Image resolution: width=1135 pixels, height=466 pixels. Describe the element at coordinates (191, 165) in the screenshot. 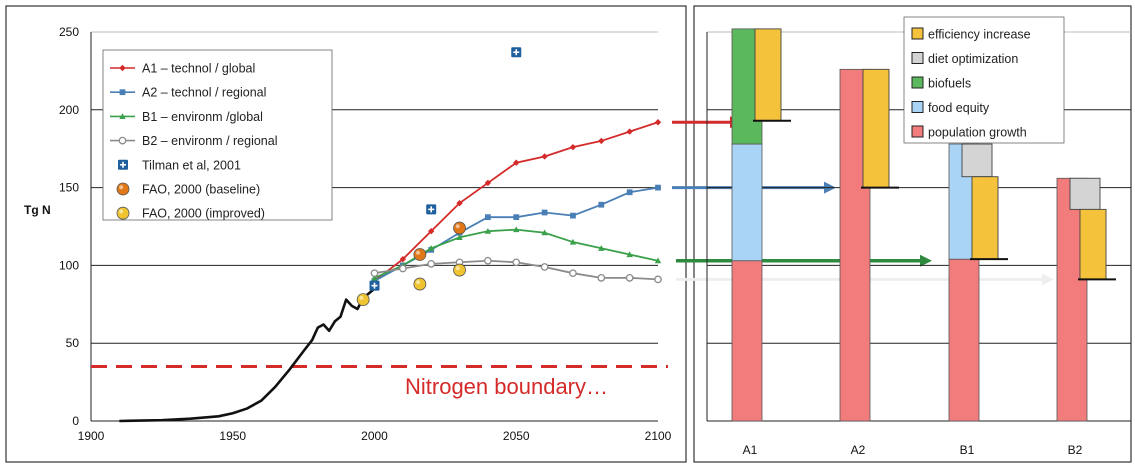

I see `legend-label: Tilman et al, 2001` at that location.